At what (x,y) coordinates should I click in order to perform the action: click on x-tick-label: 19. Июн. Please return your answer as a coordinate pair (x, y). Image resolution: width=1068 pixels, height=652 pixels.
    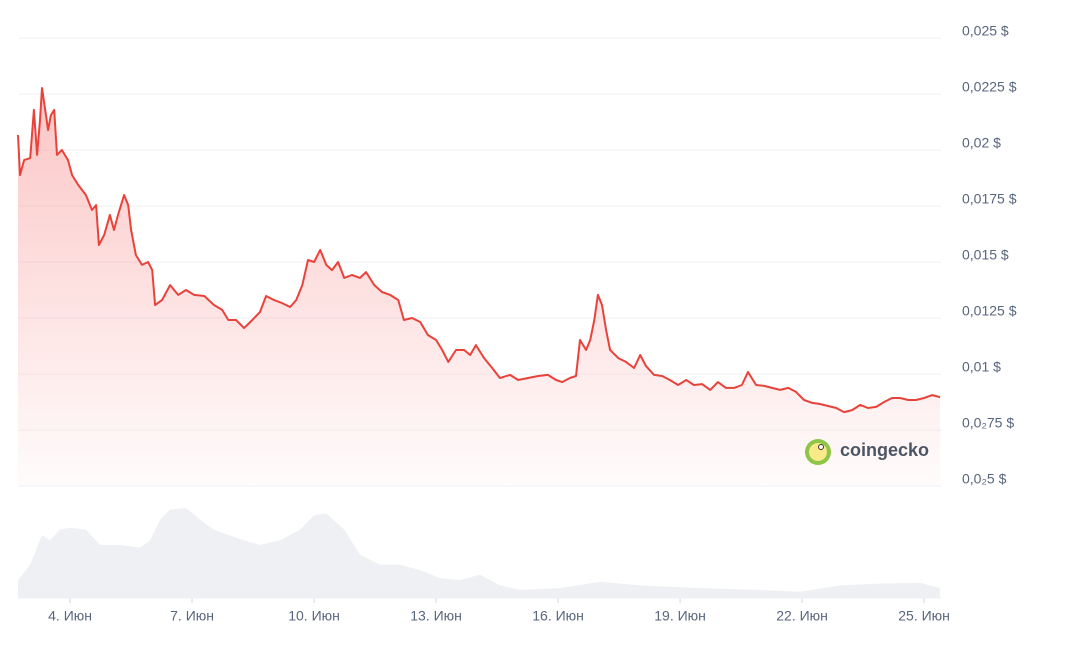
    Looking at the image, I should click on (680, 616).